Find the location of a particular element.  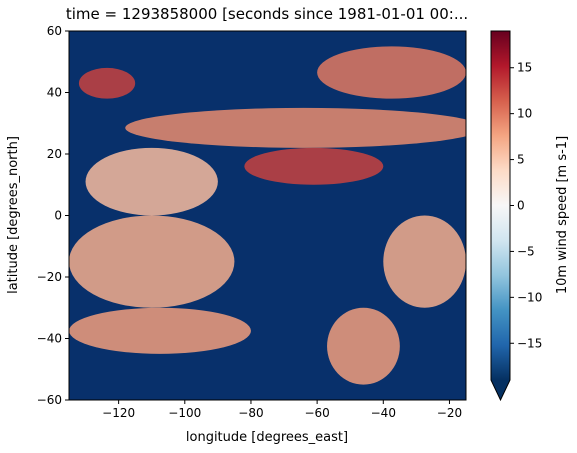

colorbar-tick-label: 10 is located at coordinates (524, 114).